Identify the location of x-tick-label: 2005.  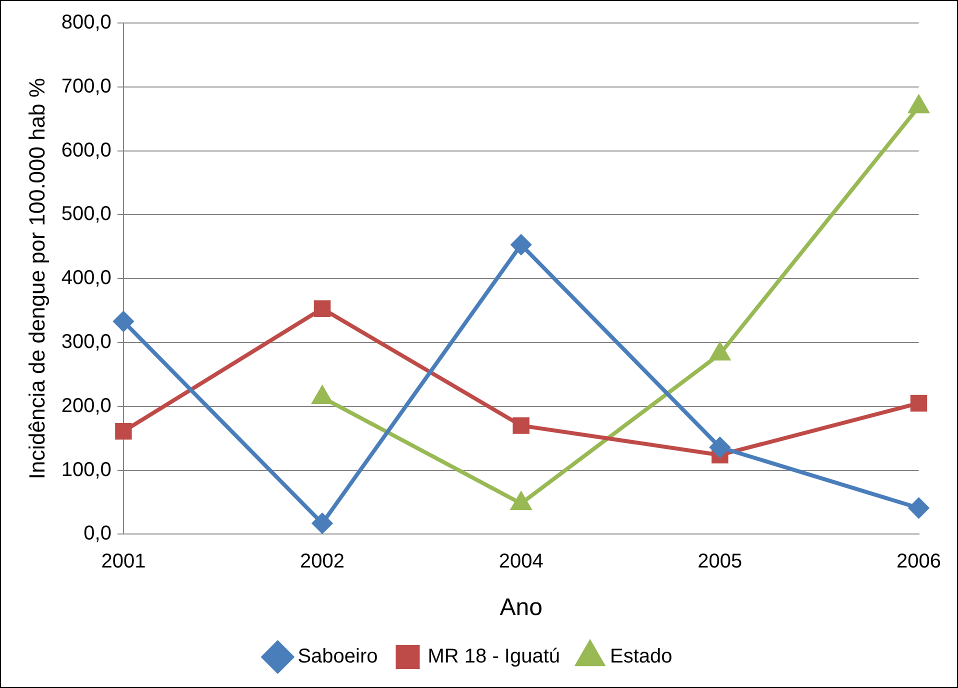
(720, 561).